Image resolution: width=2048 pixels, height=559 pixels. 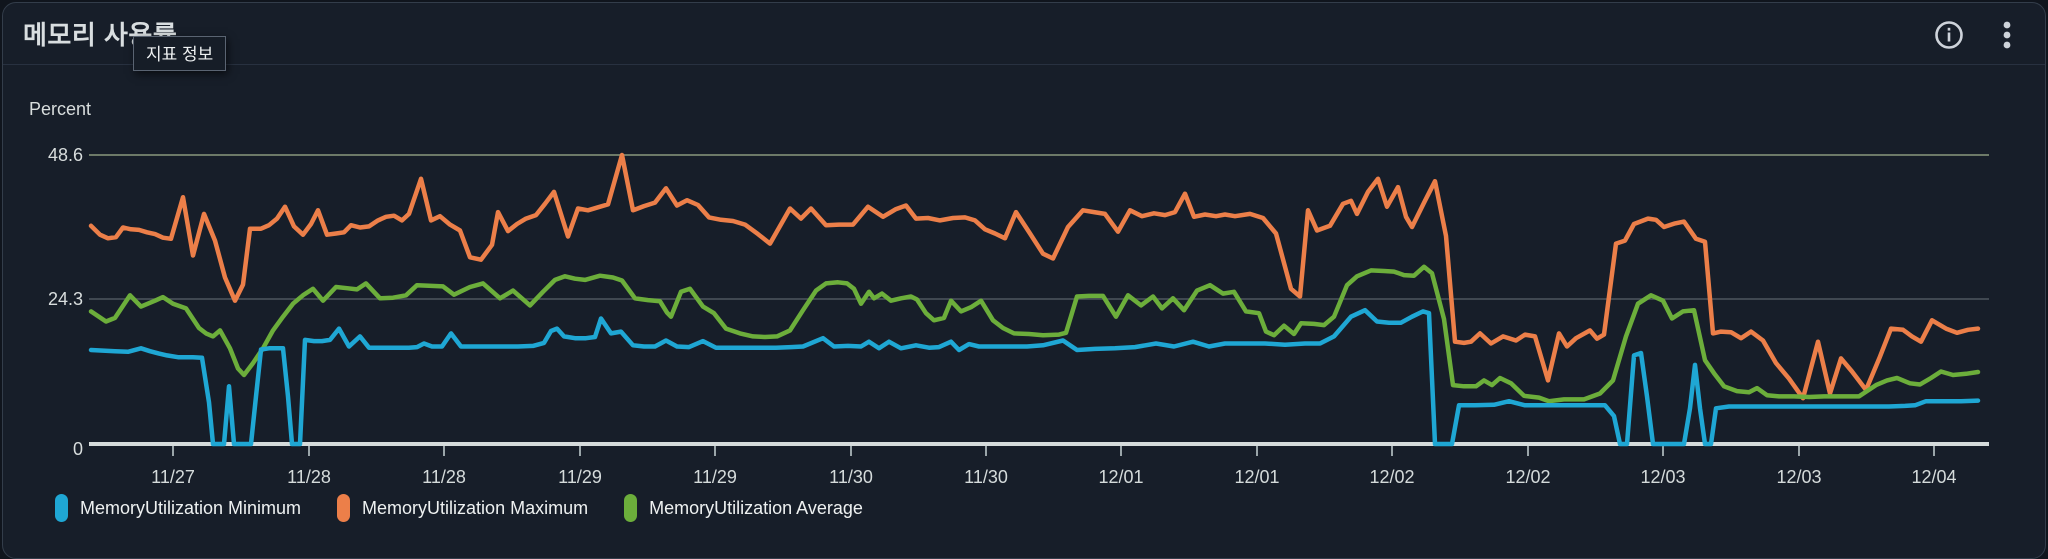 What do you see at coordinates (60, 109) in the screenshot?
I see `y-axis-unit-label: Percent` at bounding box center [60, 109].